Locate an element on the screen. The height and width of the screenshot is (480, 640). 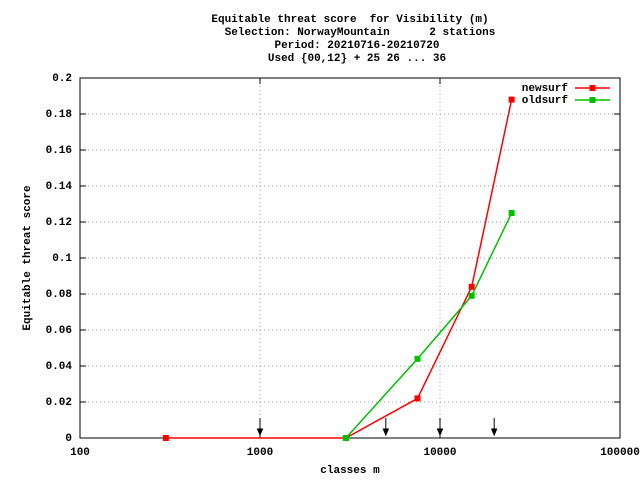
y-axis-label: Equitable threat score is located at coordinates (28, 258).